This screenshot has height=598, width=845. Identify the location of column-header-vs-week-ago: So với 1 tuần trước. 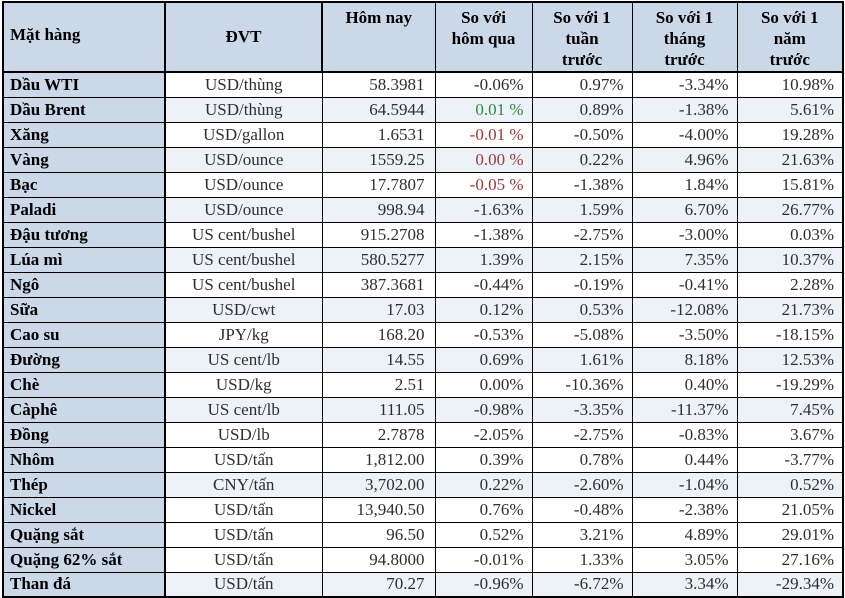
(582, 37).